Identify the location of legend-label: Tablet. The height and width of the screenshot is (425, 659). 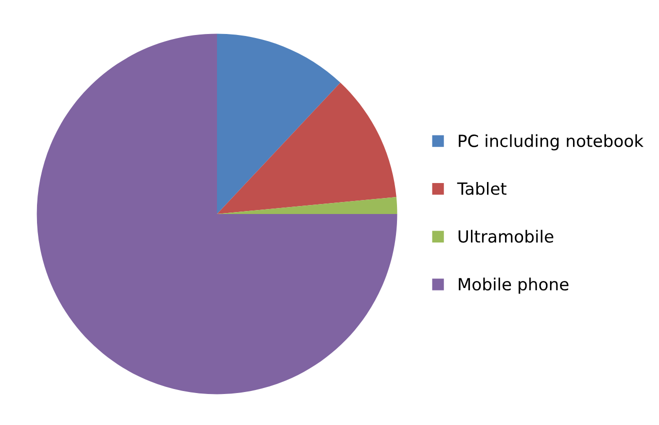
(481, 188).